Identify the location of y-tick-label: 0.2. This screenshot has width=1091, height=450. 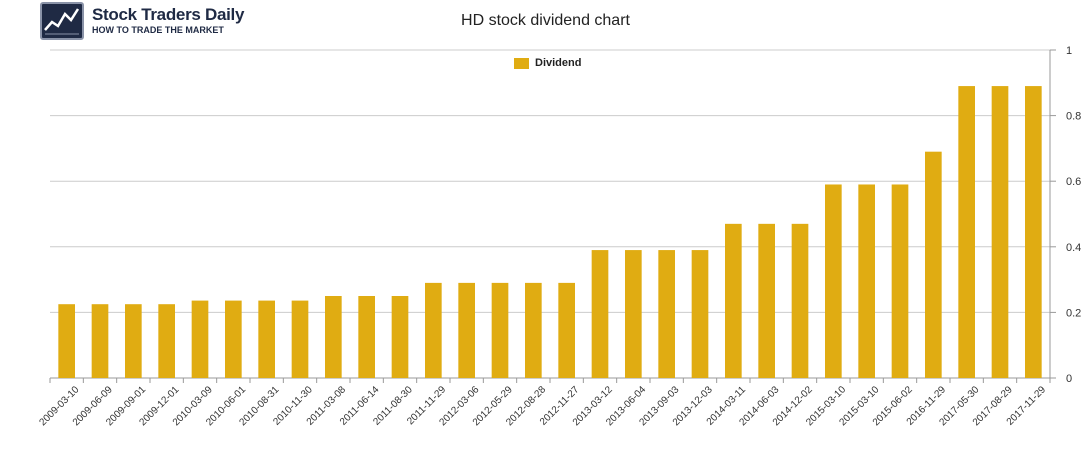
(1073, 313).